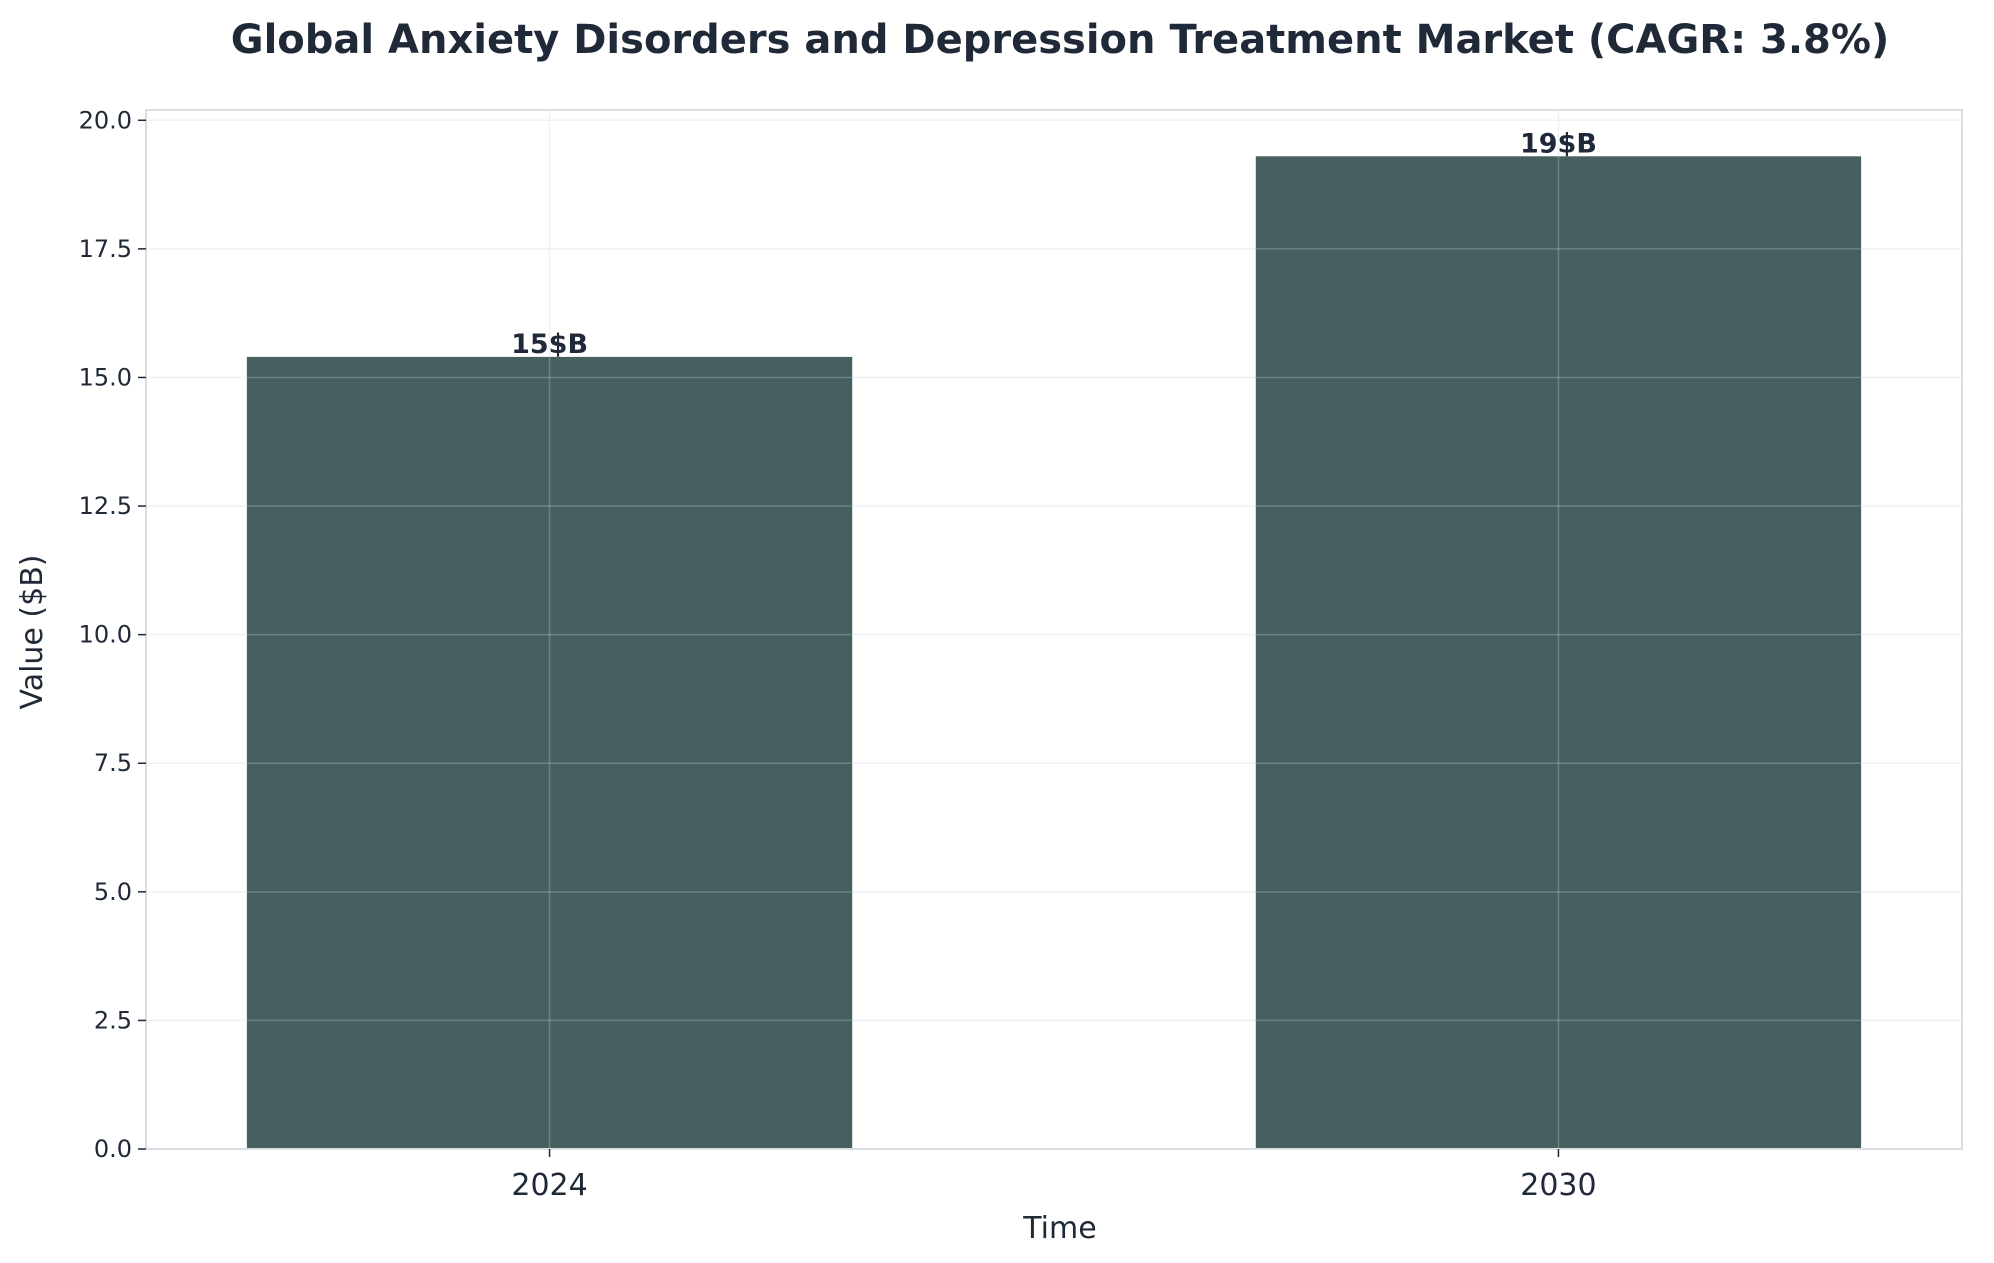 This screenshot has width=1994, height=1263. Describe the element at coordinates (549, 1185) in the screenshot. I see `x-tick-label-2024: 2024` at that location.